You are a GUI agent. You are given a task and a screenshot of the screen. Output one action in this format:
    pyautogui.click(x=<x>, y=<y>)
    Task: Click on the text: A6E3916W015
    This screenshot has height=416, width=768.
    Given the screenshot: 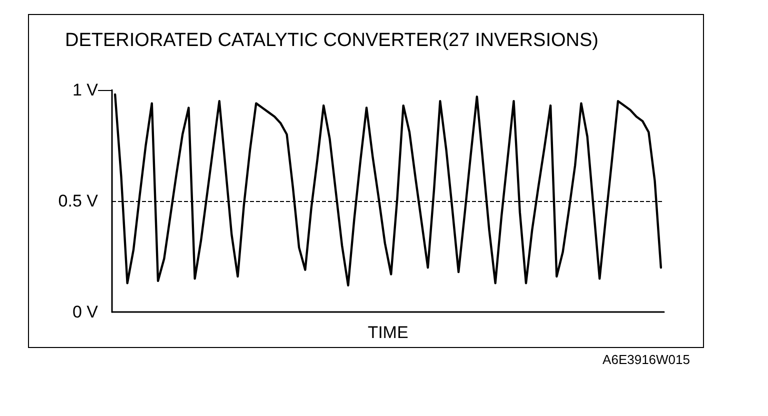 What is the action you would take?
    pyautogui.click(x=646, y=359)
    